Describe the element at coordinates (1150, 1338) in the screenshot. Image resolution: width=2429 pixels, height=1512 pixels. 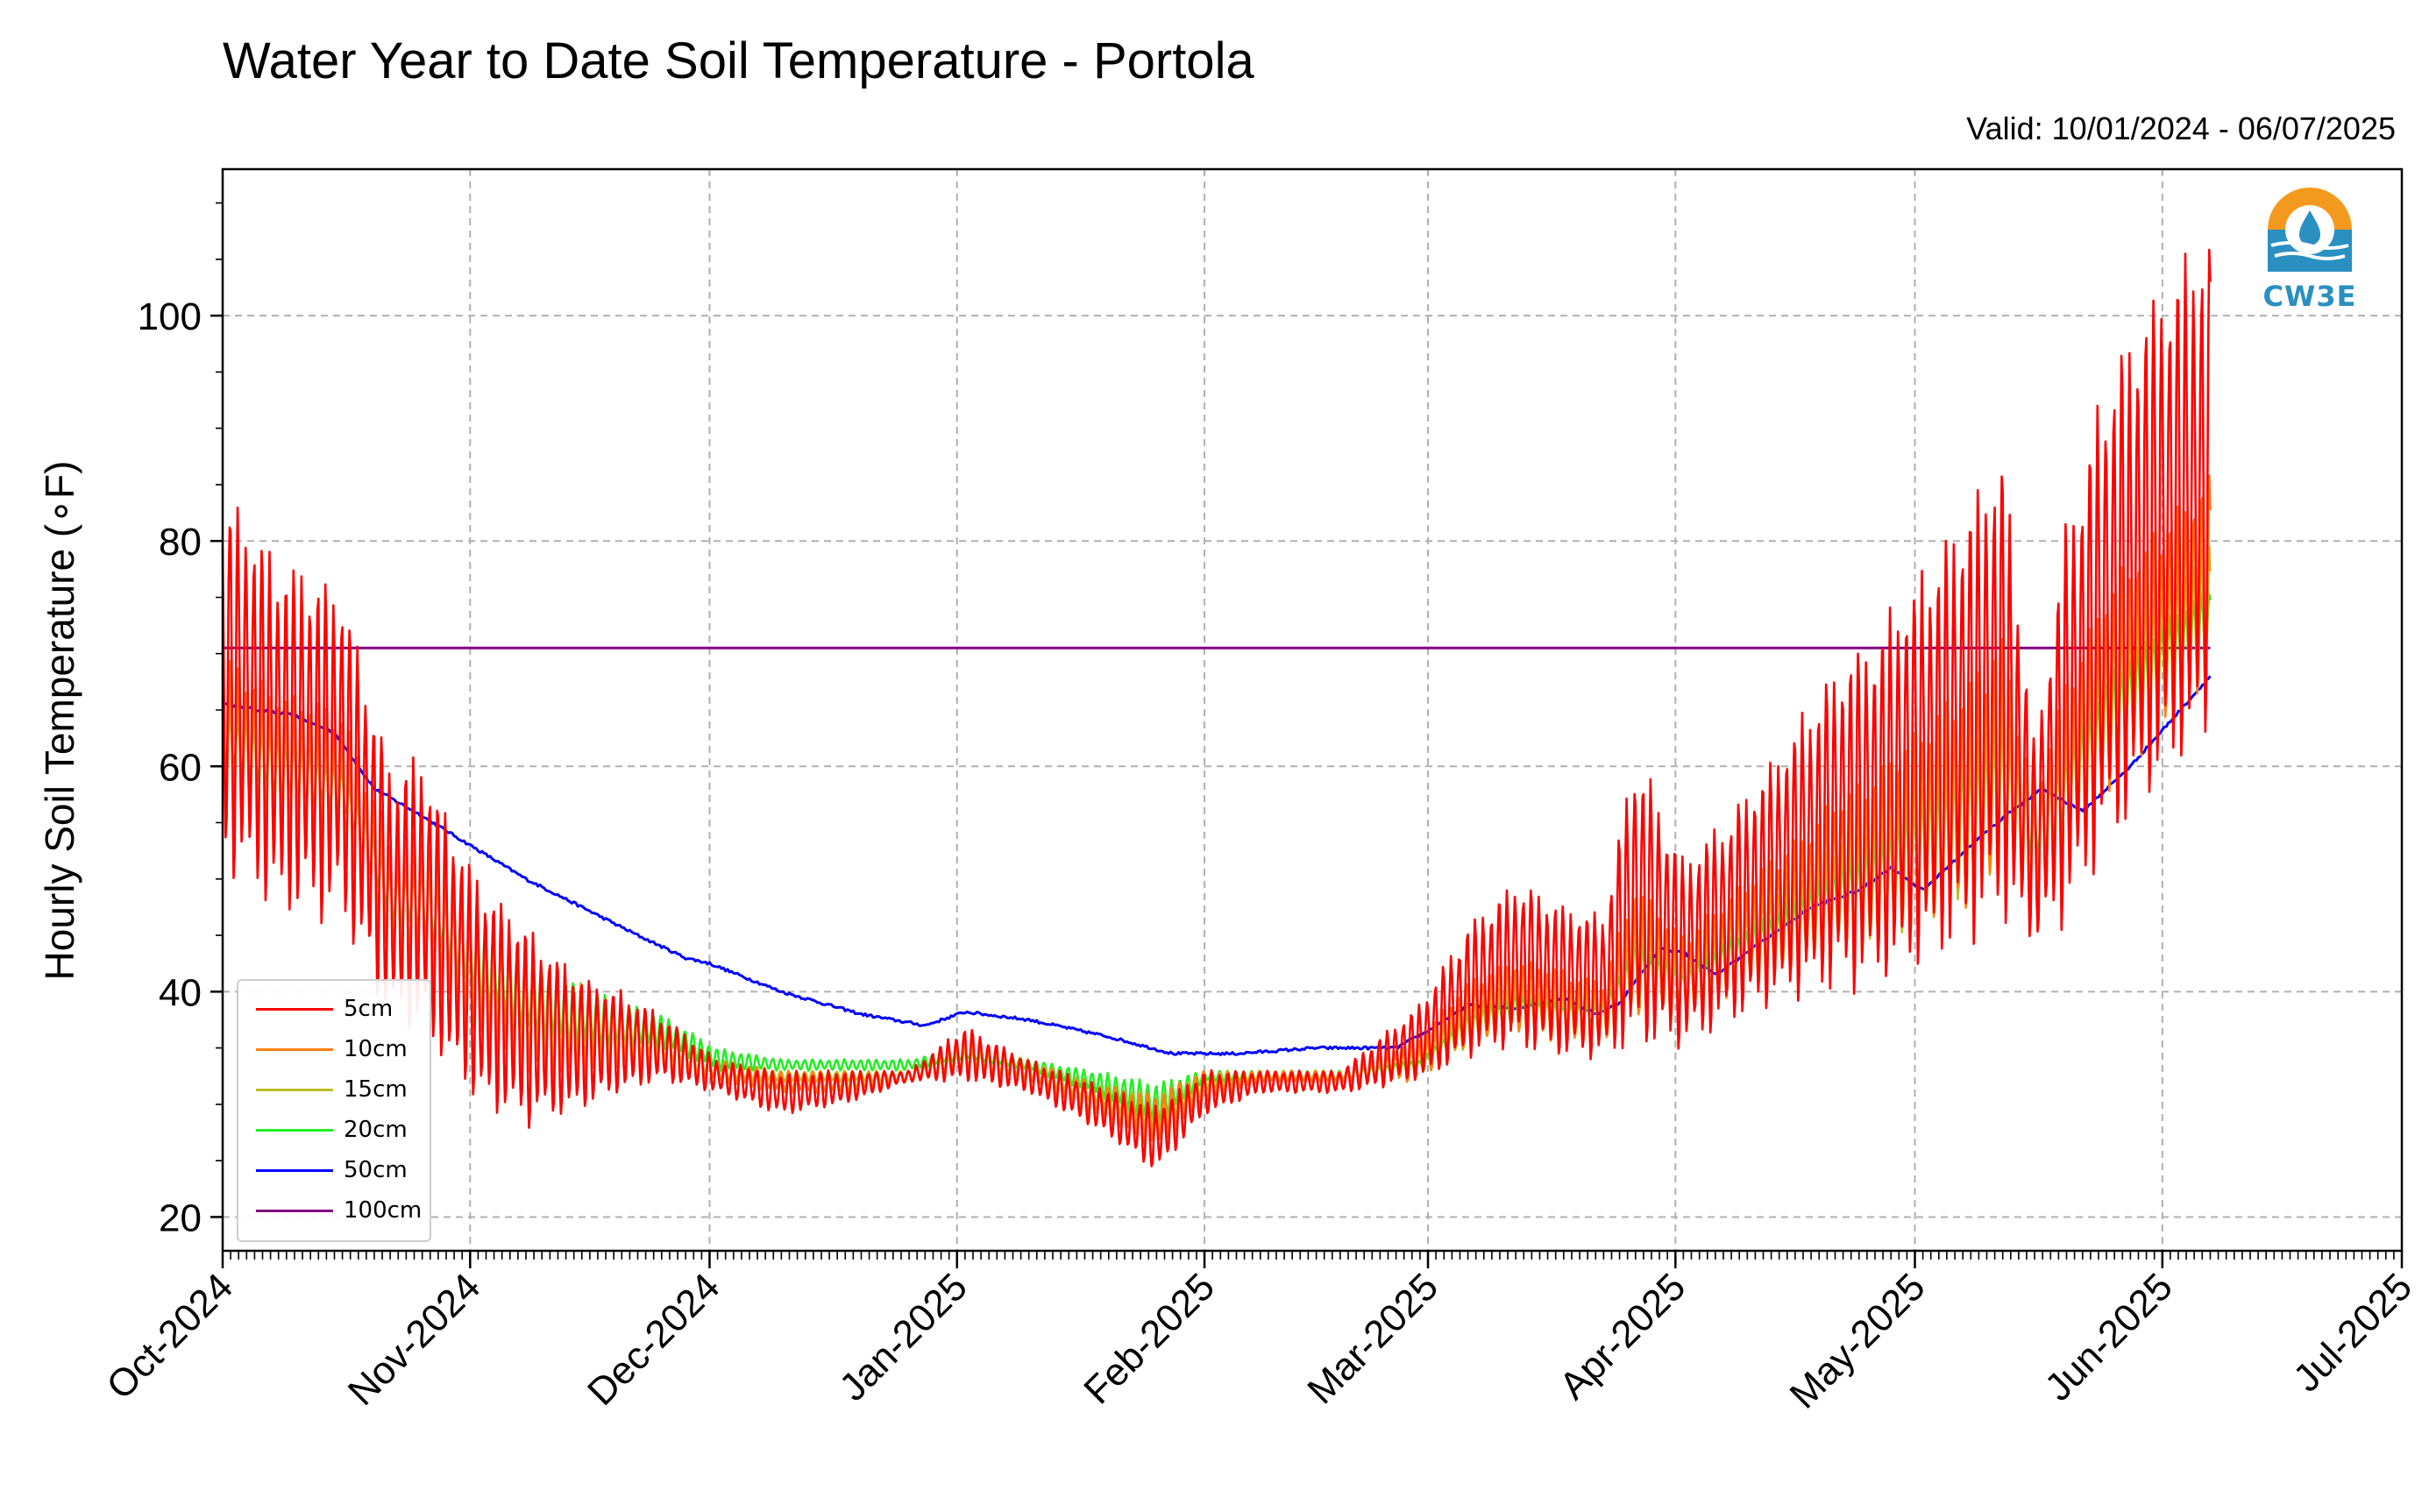
I see `x-tick-label: Feb-2025` at that location.